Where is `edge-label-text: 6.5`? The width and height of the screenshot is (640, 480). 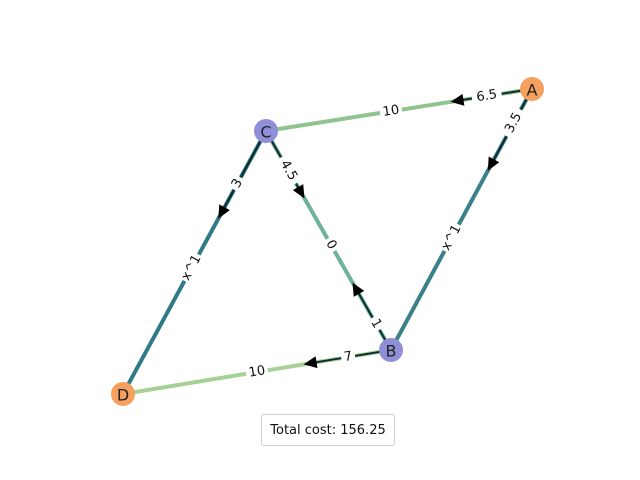 edge-label-text: 6.5 is located at coordinates (486, 96).